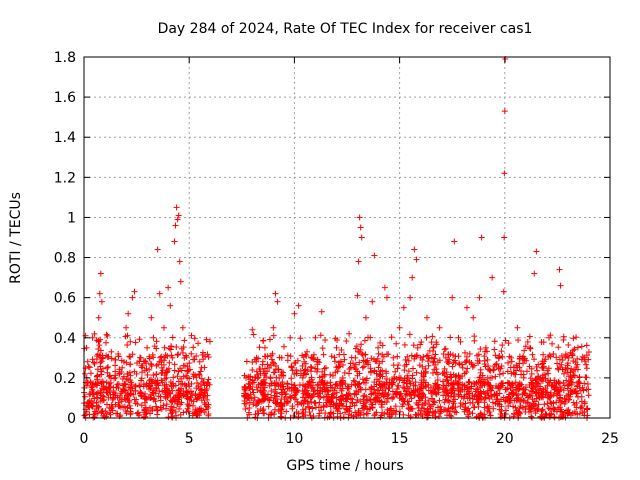 The image size is (640, 480). I want to click on y-tick-labels: 0 0.2 0.4 0.6 0.8 1 1.2 1.4 1.6 1.8, so click(65, 238).